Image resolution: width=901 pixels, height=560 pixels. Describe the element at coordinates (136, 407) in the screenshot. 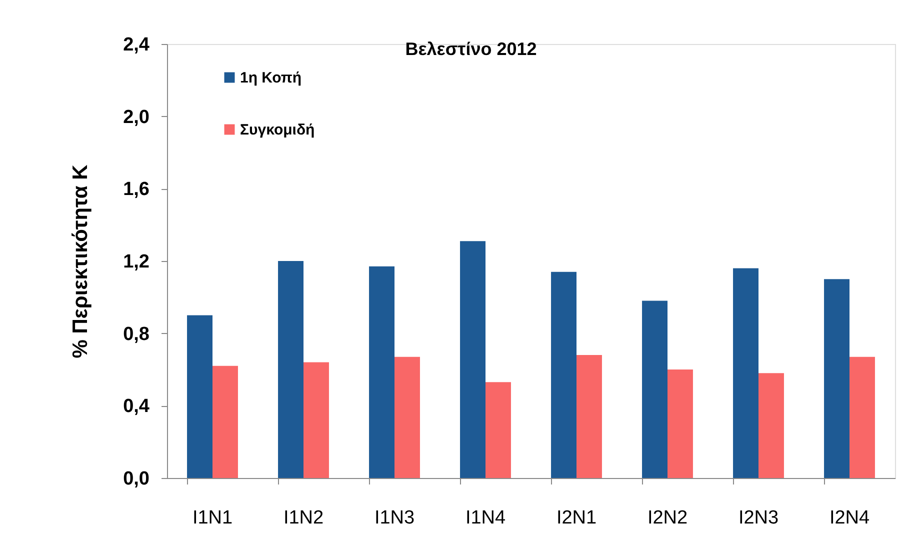

I see `y-tick-label: 0,4` at that location.